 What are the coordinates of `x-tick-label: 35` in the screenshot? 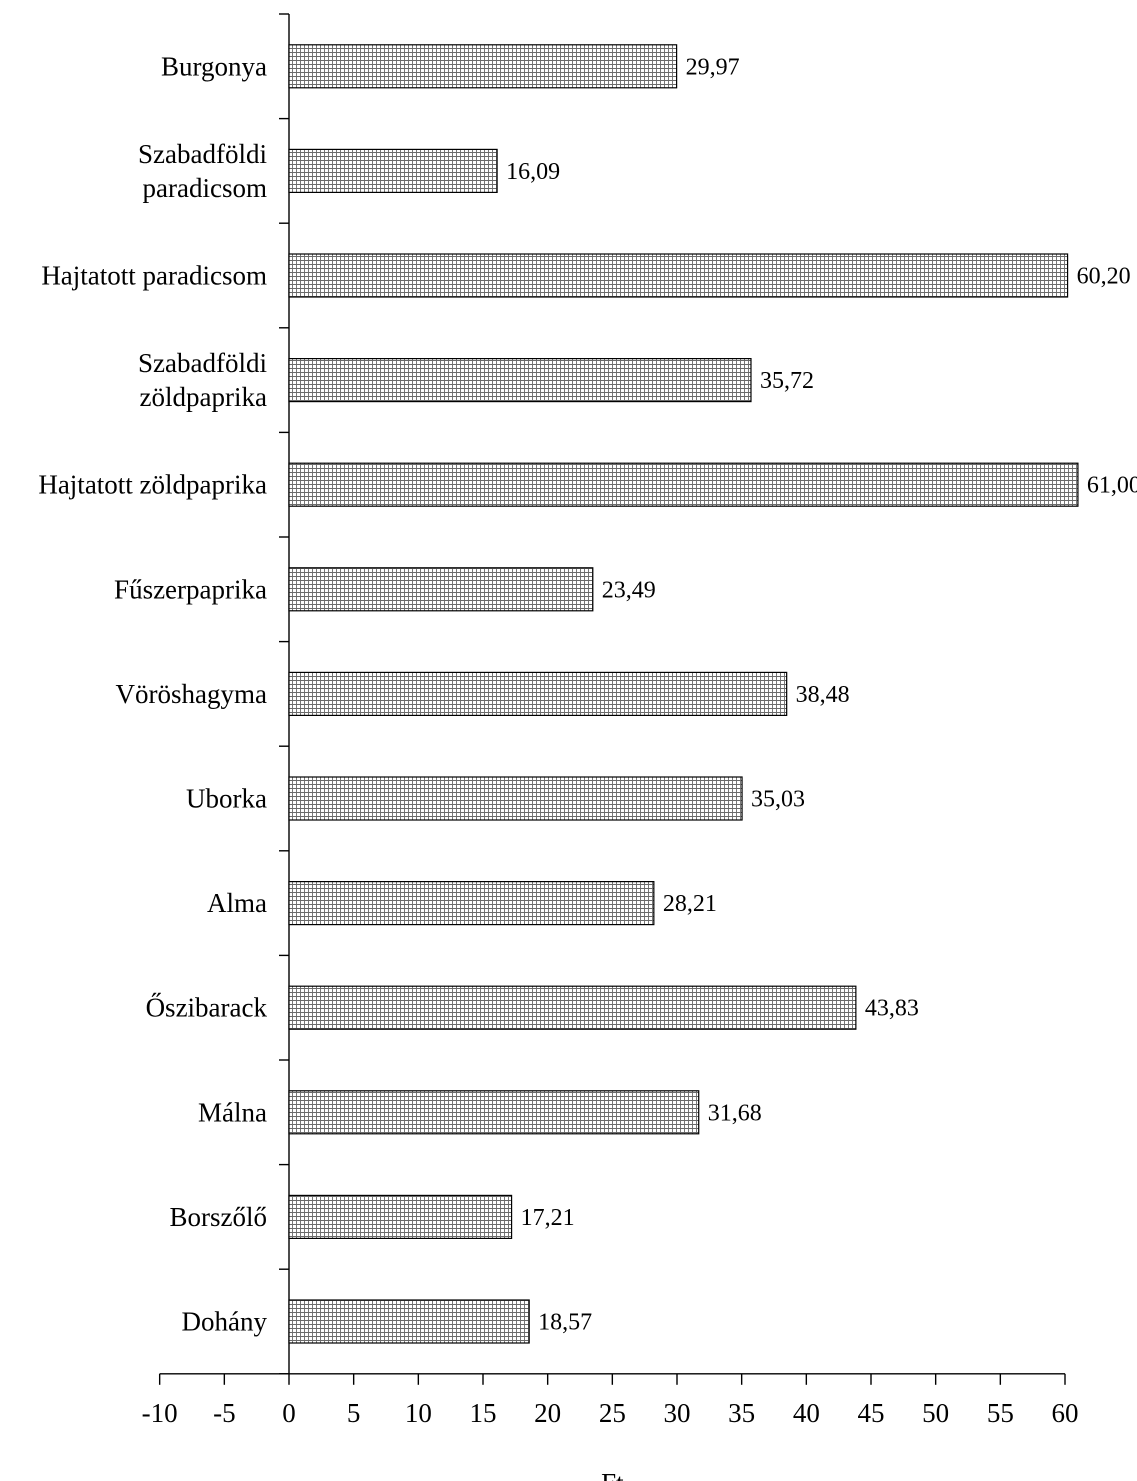 It's located at (741, 1413).